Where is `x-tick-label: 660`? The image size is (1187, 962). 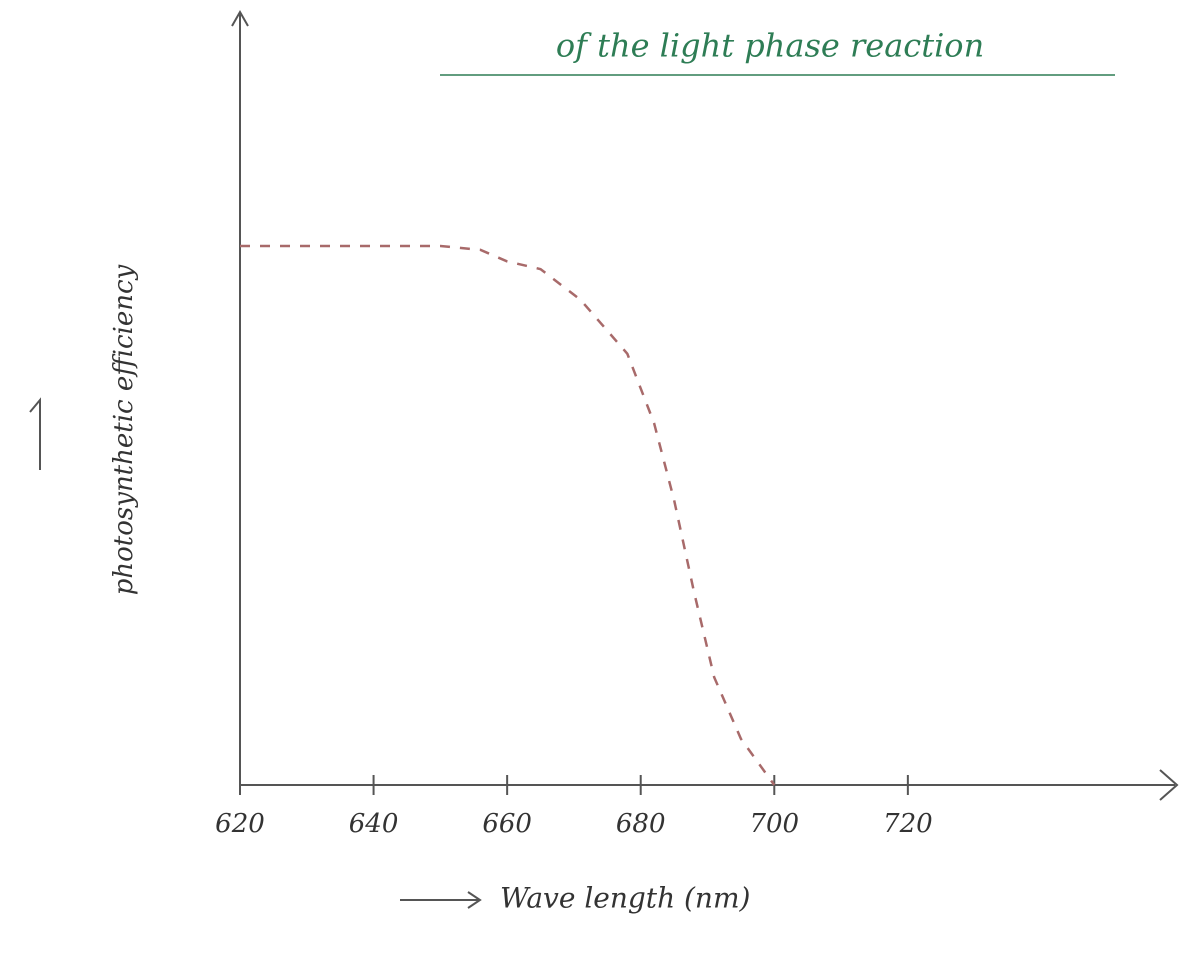
x-tick-label: 660 is located at coordinates (507, 824).